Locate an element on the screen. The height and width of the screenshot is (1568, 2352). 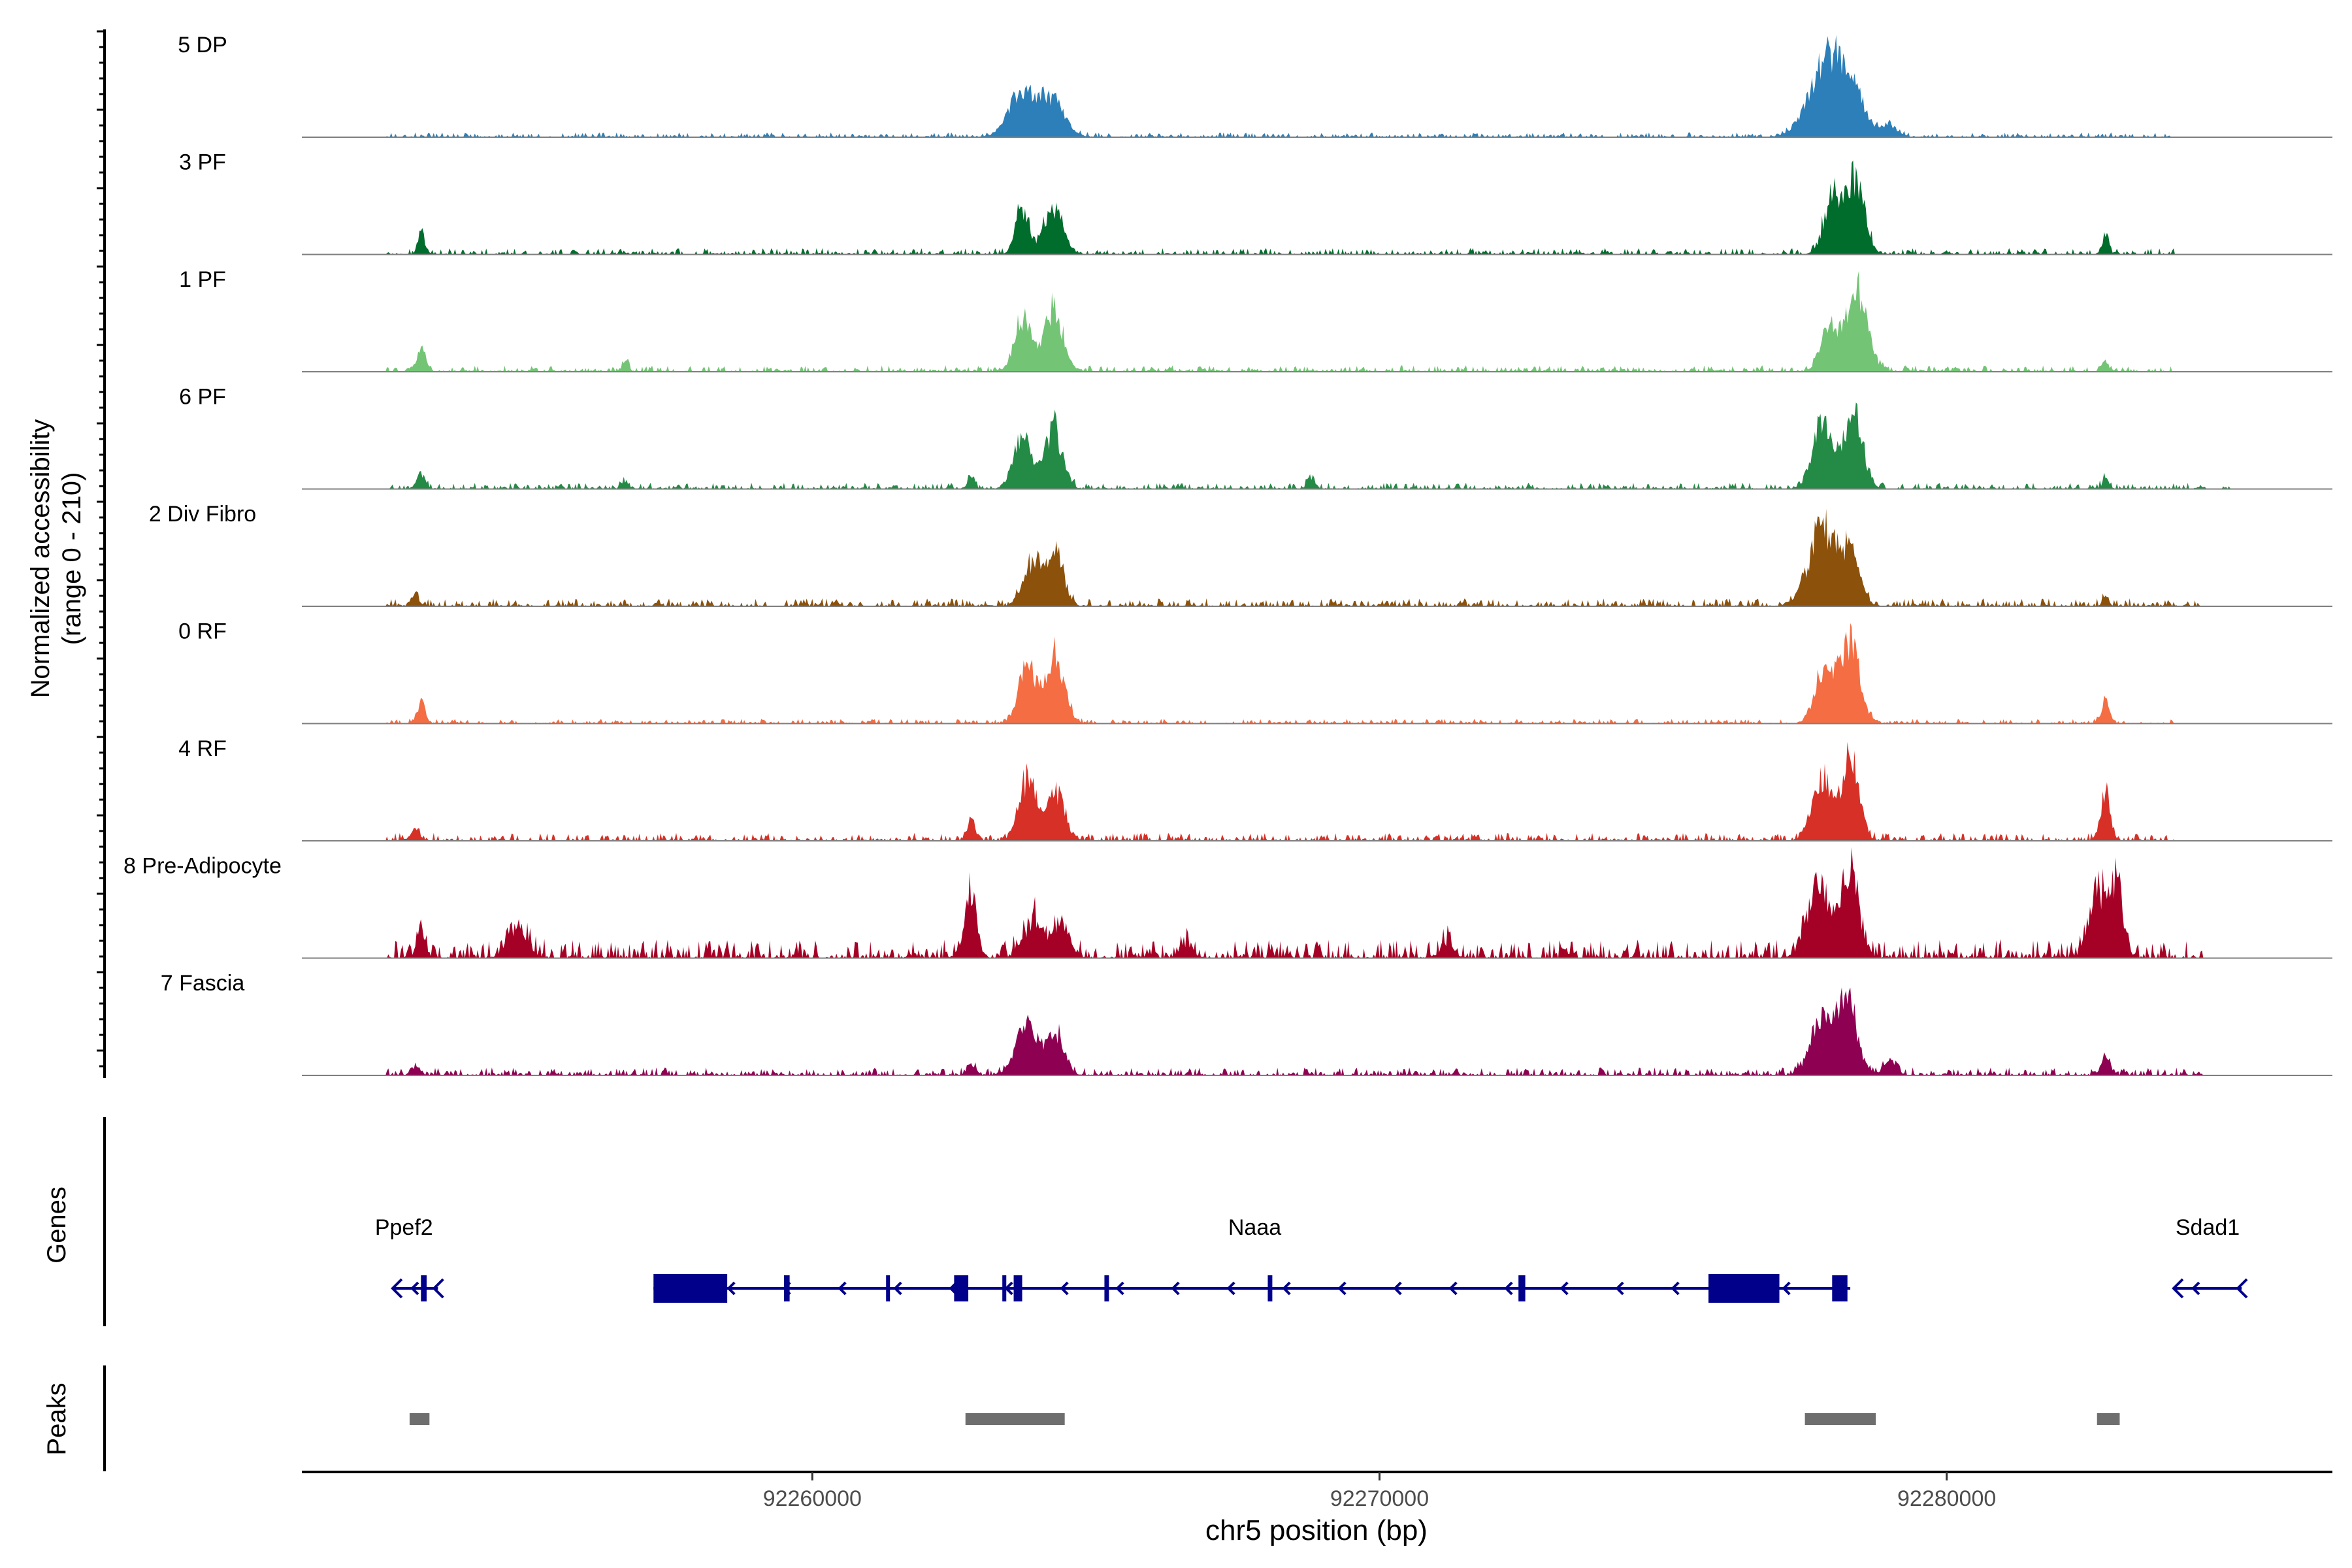
y-axis-label-line1: Normalized accessibility is located at coordinates (40, 558).